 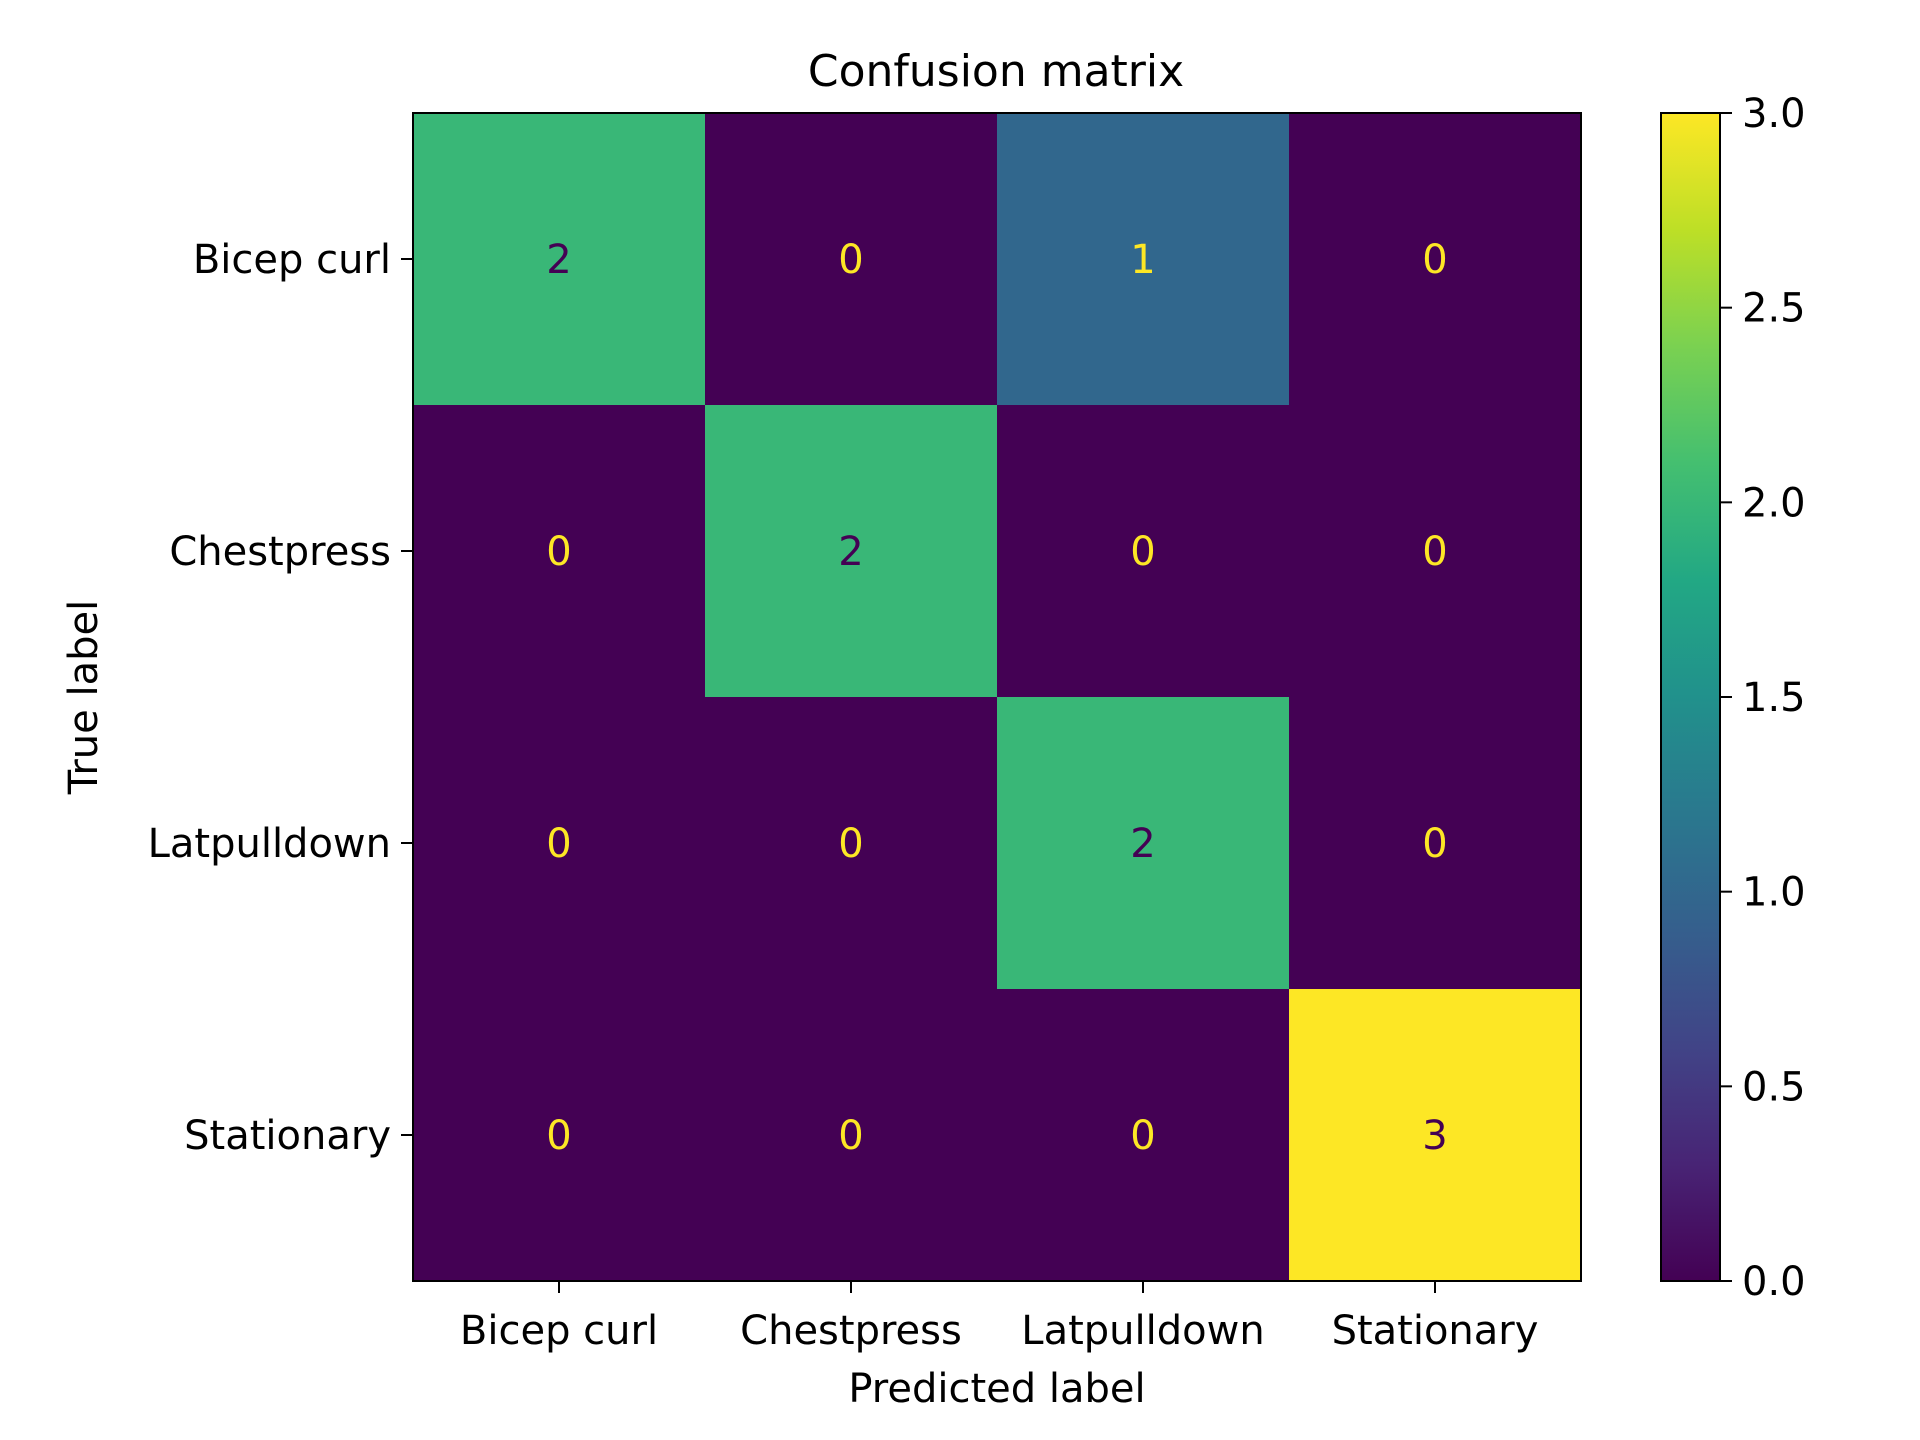 What do you see at coordinates (996, 1389) in the screenshot?
I see `x-axis-label: Predicted label` at bounding box center [996, 1389].